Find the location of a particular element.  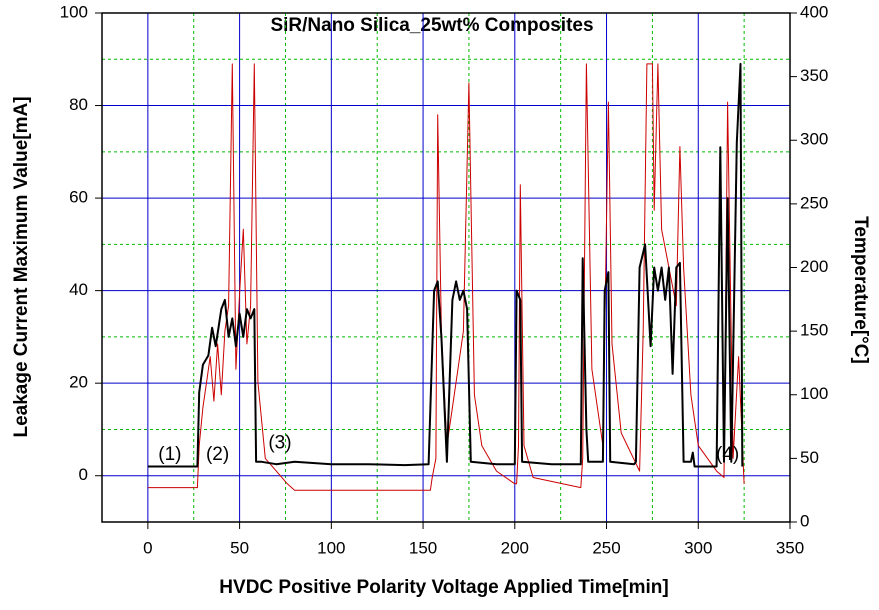

y2-tick-label: 350 is located at coordinates (814, 75).